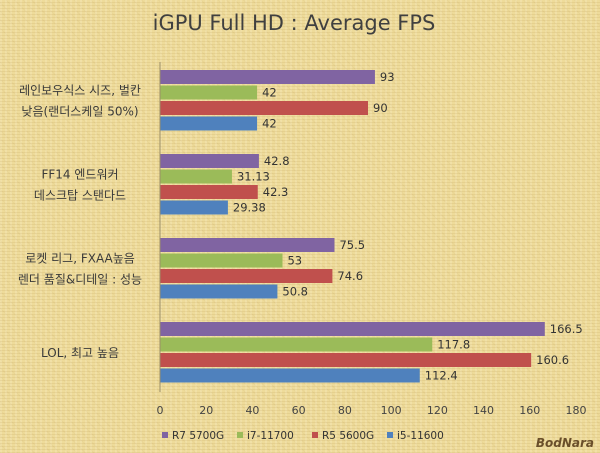  I want to click on x-tick-label: 180, so click(576, 410).